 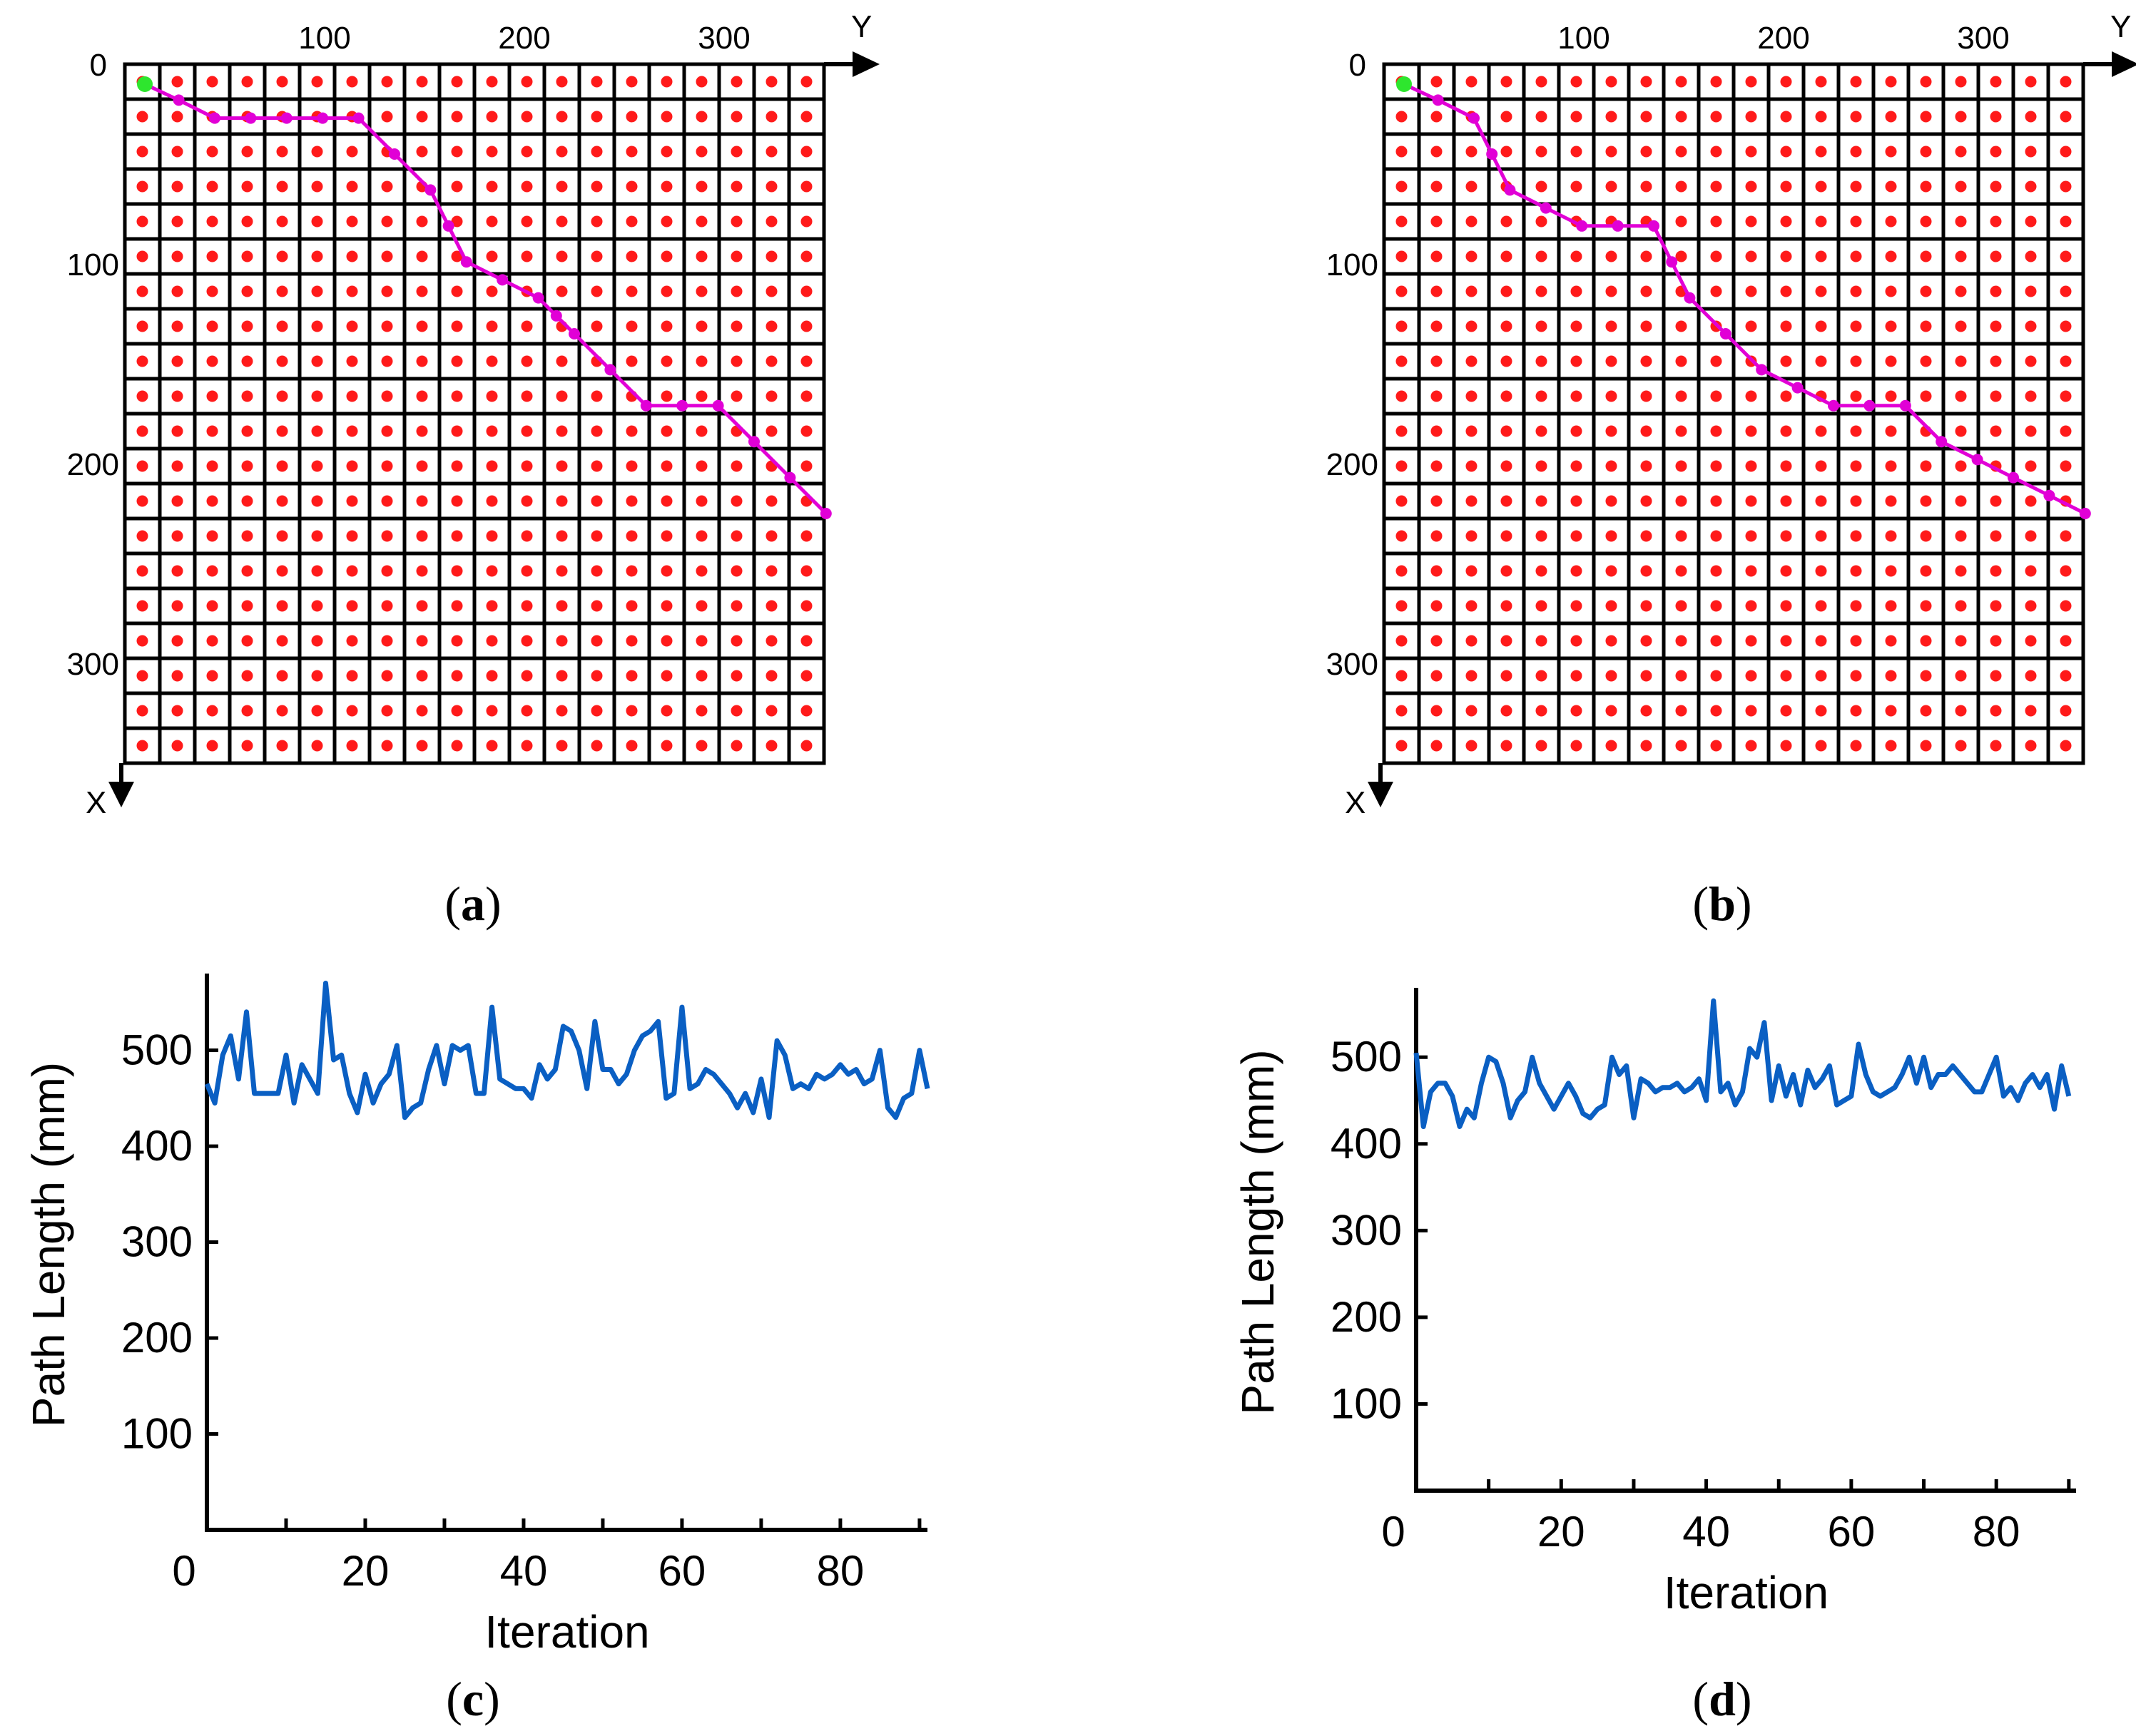 What do you see at coordinates (486, 298) in the screenshot?
I see `path-line` at bounding box center [486, 298].